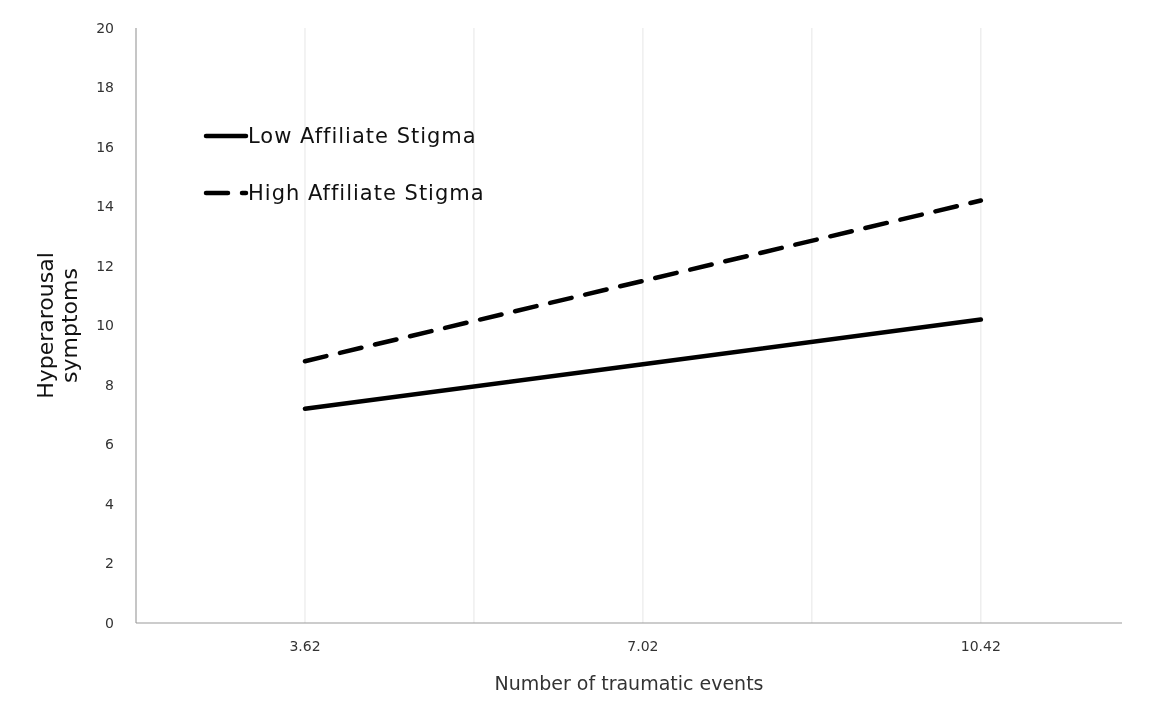 The height and width of the screenshot is (718, 1150). I want to click on y-tick-label: 20, so click(105, 27).